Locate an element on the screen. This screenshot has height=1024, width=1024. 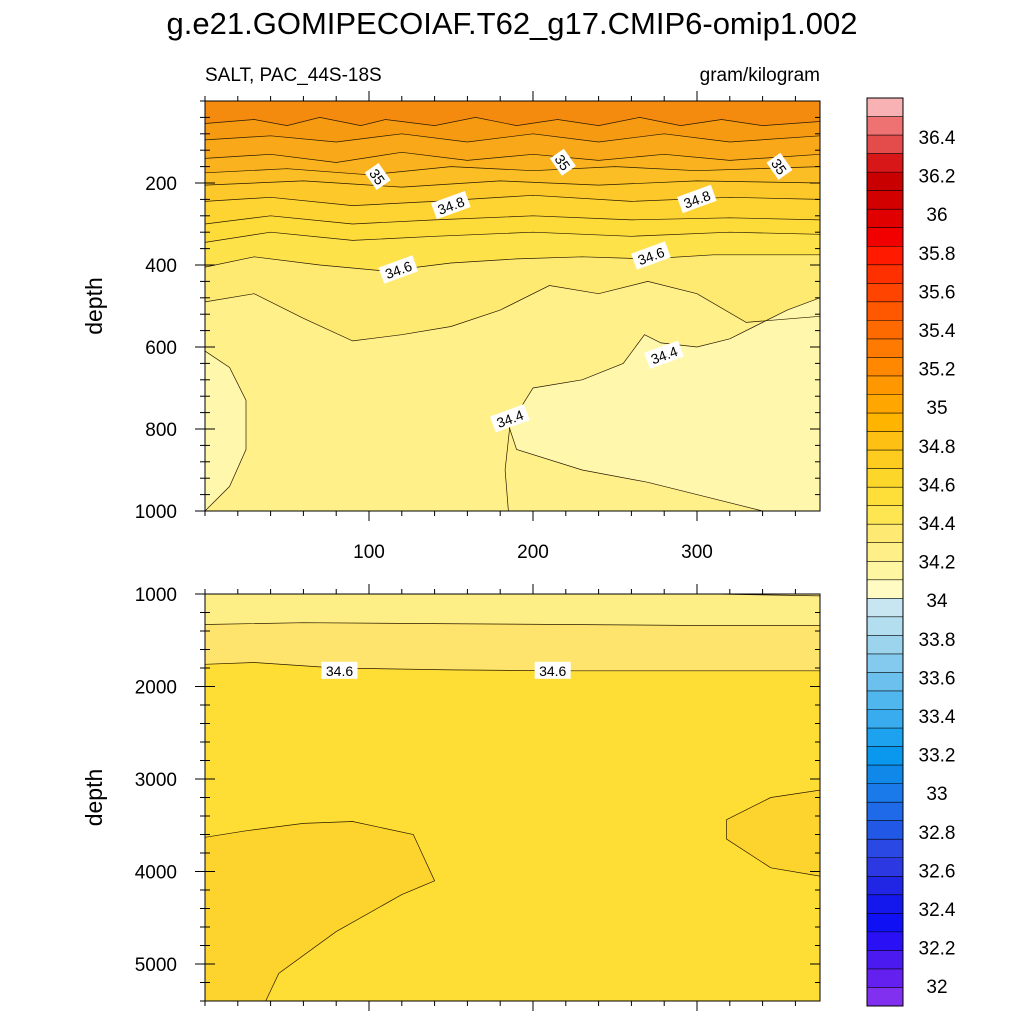
colorbar-frame is located at coordinates (885, 552).